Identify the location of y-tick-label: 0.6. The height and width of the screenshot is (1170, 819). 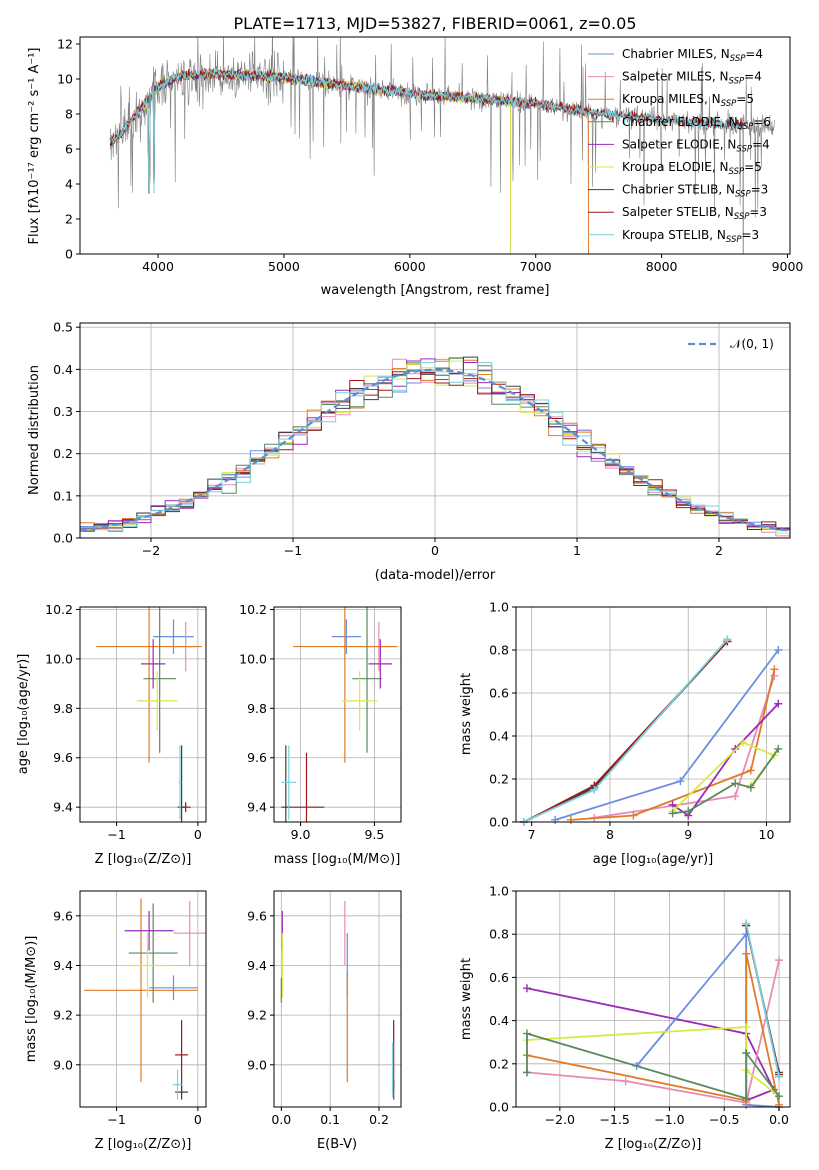
(499, 977).